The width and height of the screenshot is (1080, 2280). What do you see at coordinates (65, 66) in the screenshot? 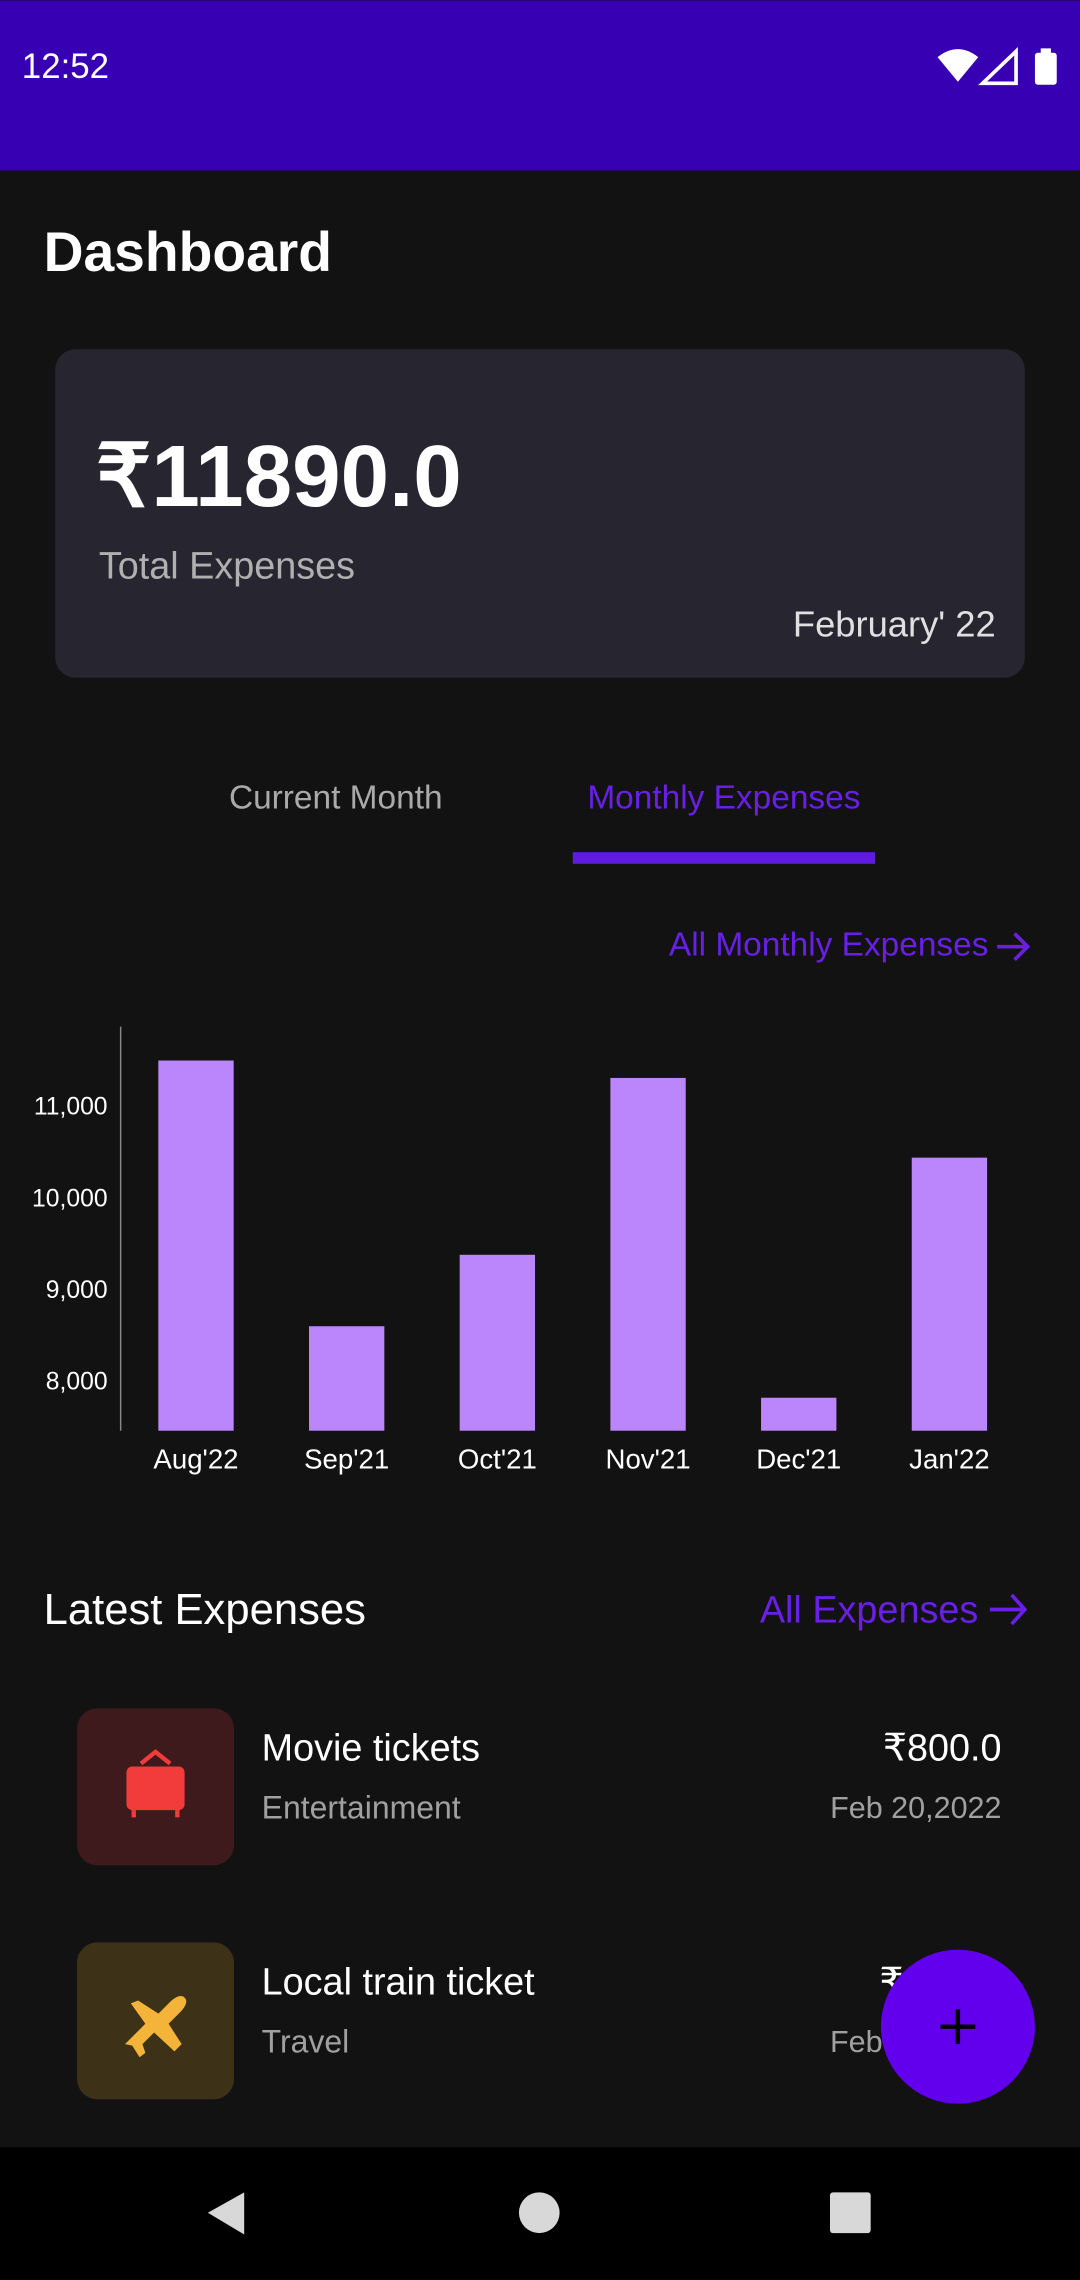
I see `status-time: 12:52` at bounding box center [65, 66].